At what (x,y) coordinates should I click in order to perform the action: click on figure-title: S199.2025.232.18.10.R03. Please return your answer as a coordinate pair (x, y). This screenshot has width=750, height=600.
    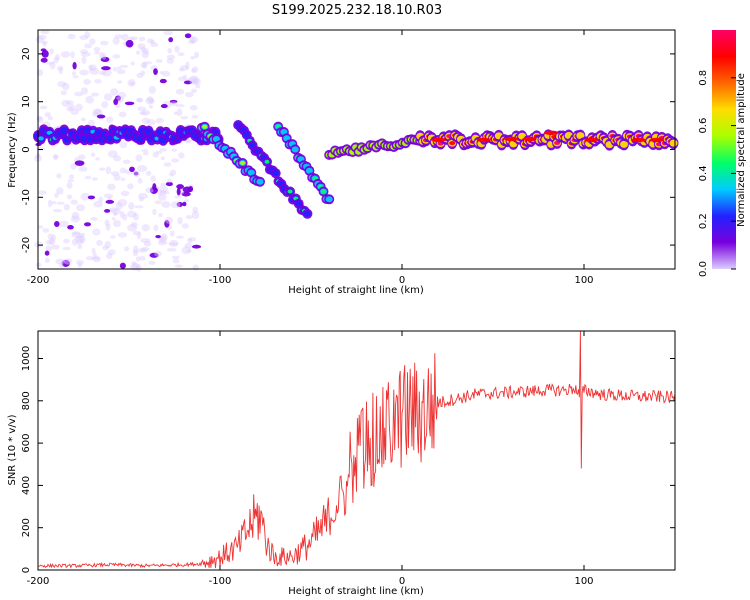
    Looking at the image, I should click on (357, 10).